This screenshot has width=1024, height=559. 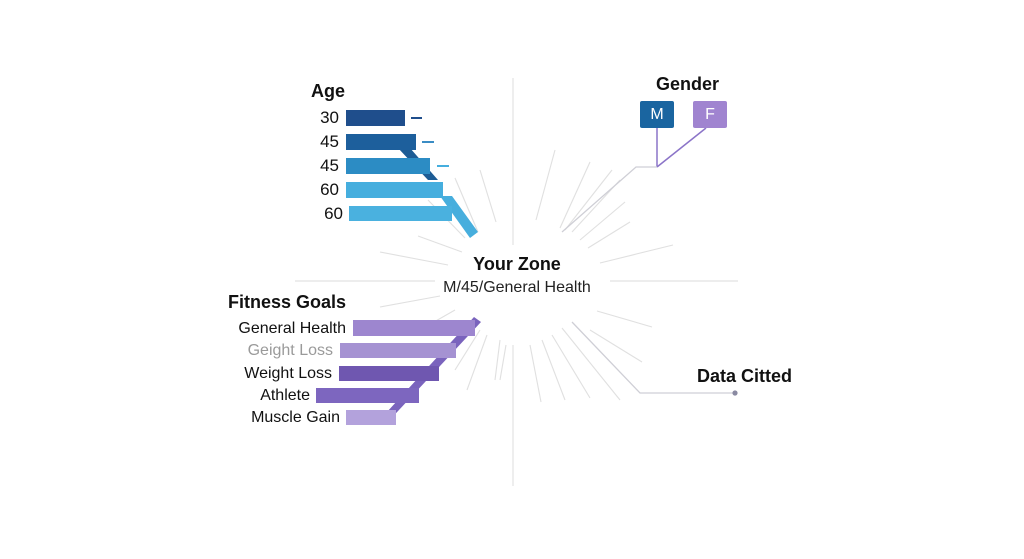 What do you see at coordinates (652, 357) in the screenshot?
I see `data-cited-connector` at bounding box center [652, 357].